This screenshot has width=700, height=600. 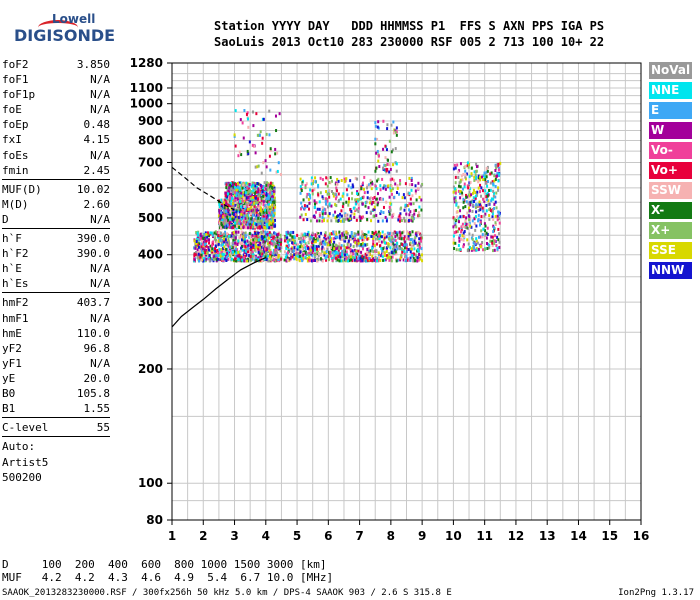 I want to click on auto-line: Auto:, so click(x=19, y=447).